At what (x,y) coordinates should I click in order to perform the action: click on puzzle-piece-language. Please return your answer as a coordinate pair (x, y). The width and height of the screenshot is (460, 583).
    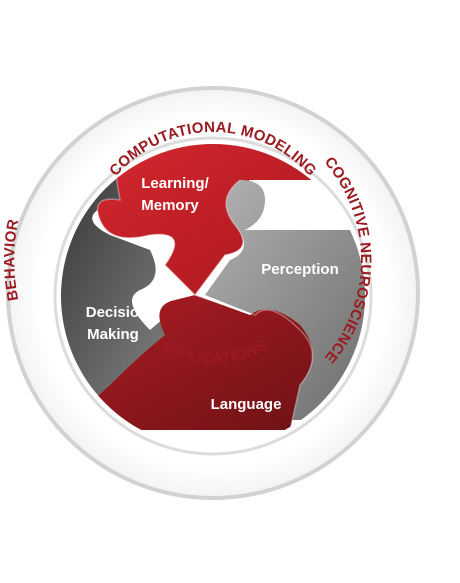
    Looking at the image, I should click on (187, 362).